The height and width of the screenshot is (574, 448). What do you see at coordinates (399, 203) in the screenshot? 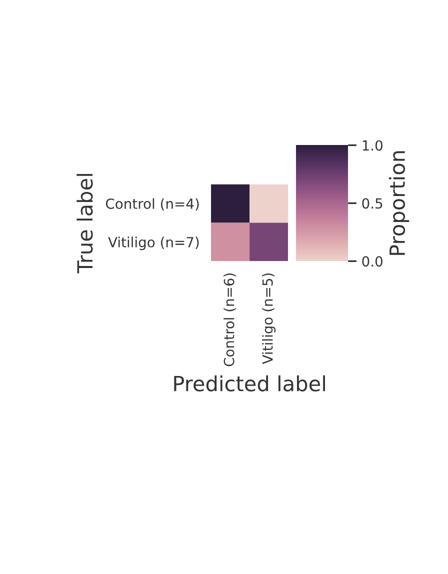
I see `color-bar-title: Proportion` at bounding box center [399, 203].